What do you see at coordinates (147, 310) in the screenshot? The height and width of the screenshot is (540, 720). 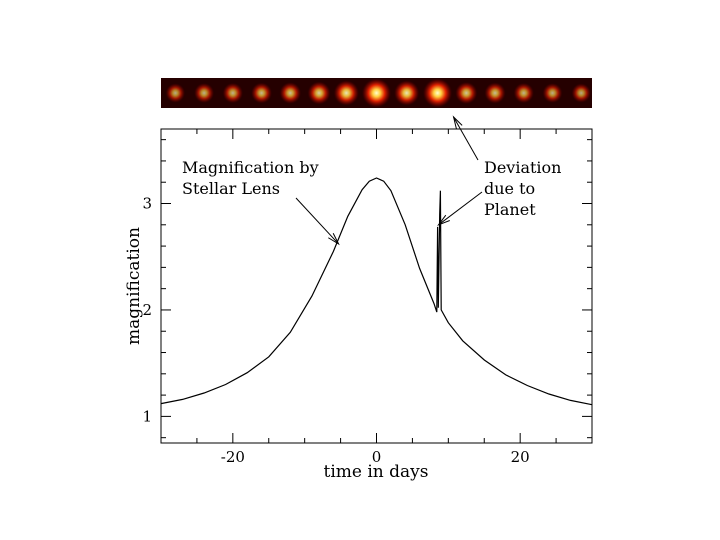 I see `y-tick-label: 2` at bounding box center [147, 310].